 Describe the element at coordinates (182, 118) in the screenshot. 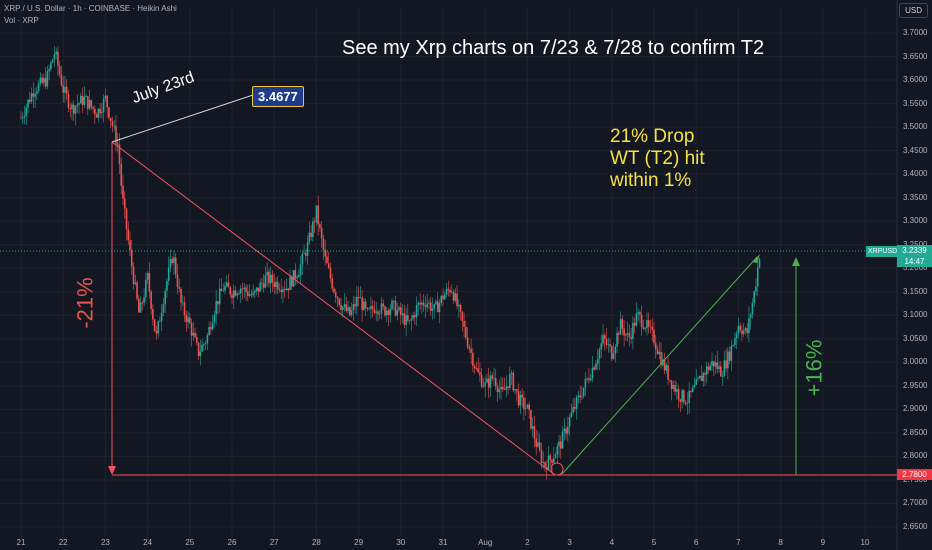

I see `july-pointer-line` at that location.